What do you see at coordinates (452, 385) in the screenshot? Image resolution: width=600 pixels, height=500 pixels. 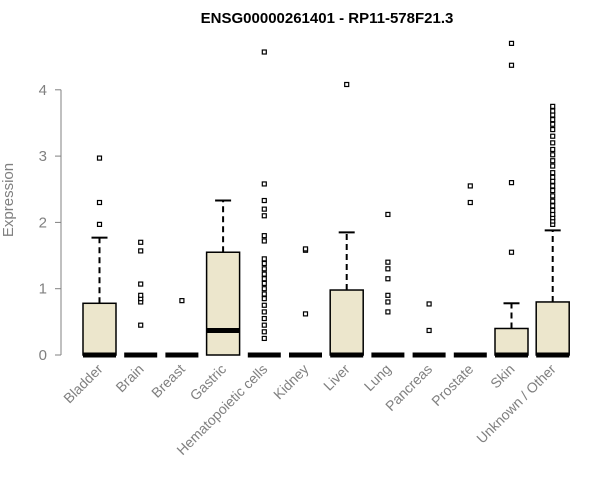 I see `x-tick-label: Prostate` at bounding box center [452, 385].